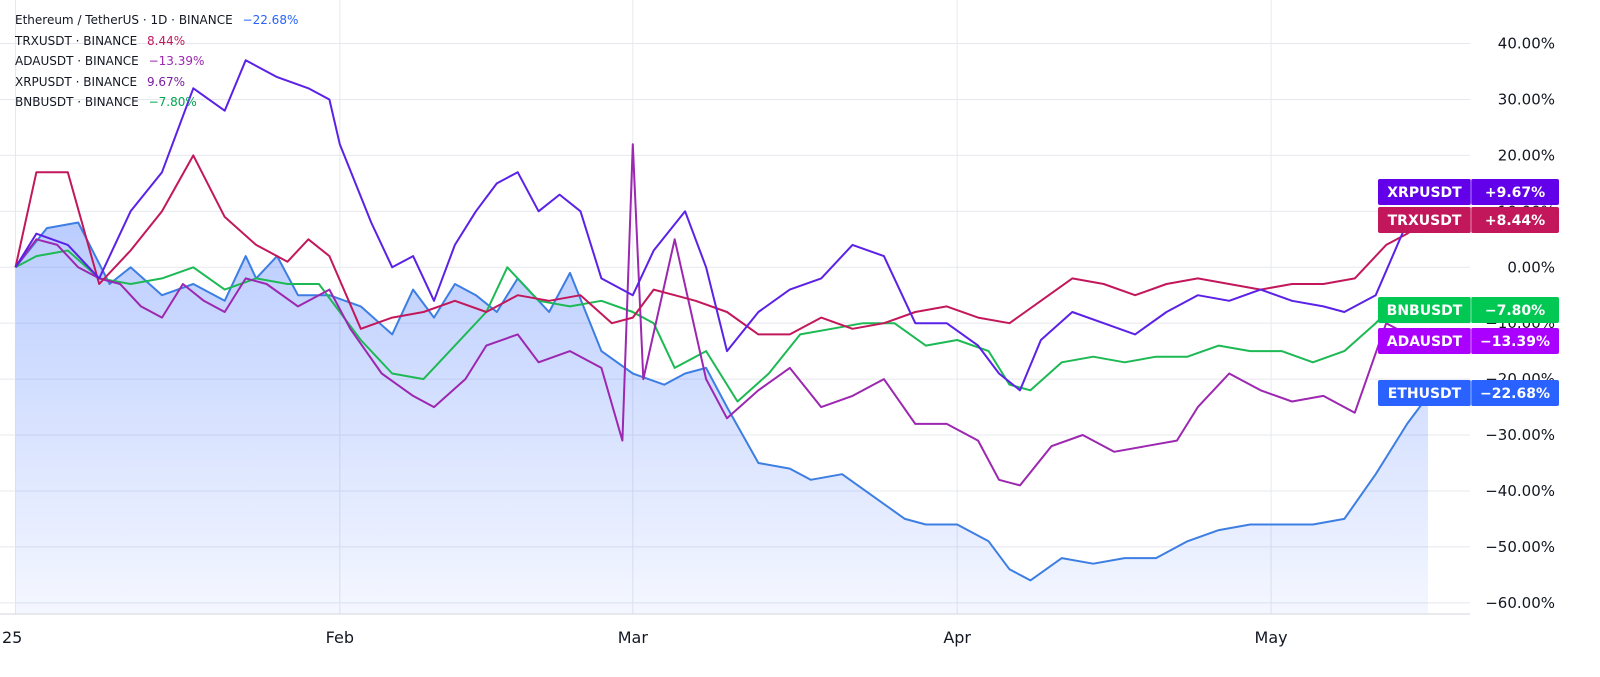  I want to click on tag-xrp-symbol: XRPUSDT, so click(1424, 193).